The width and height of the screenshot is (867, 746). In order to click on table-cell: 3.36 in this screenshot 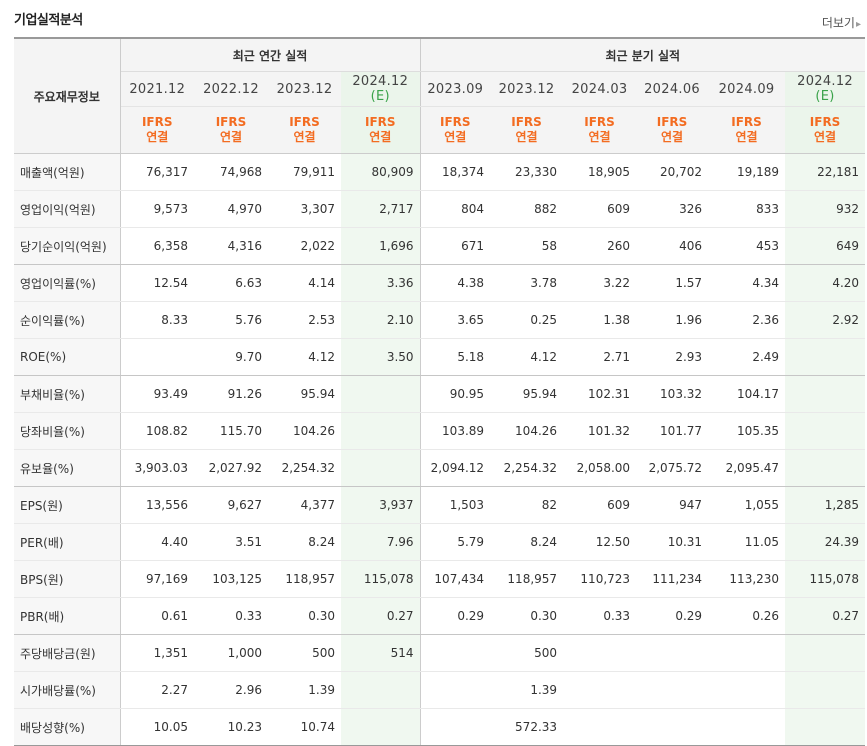, I will do `click(381, 283)`.